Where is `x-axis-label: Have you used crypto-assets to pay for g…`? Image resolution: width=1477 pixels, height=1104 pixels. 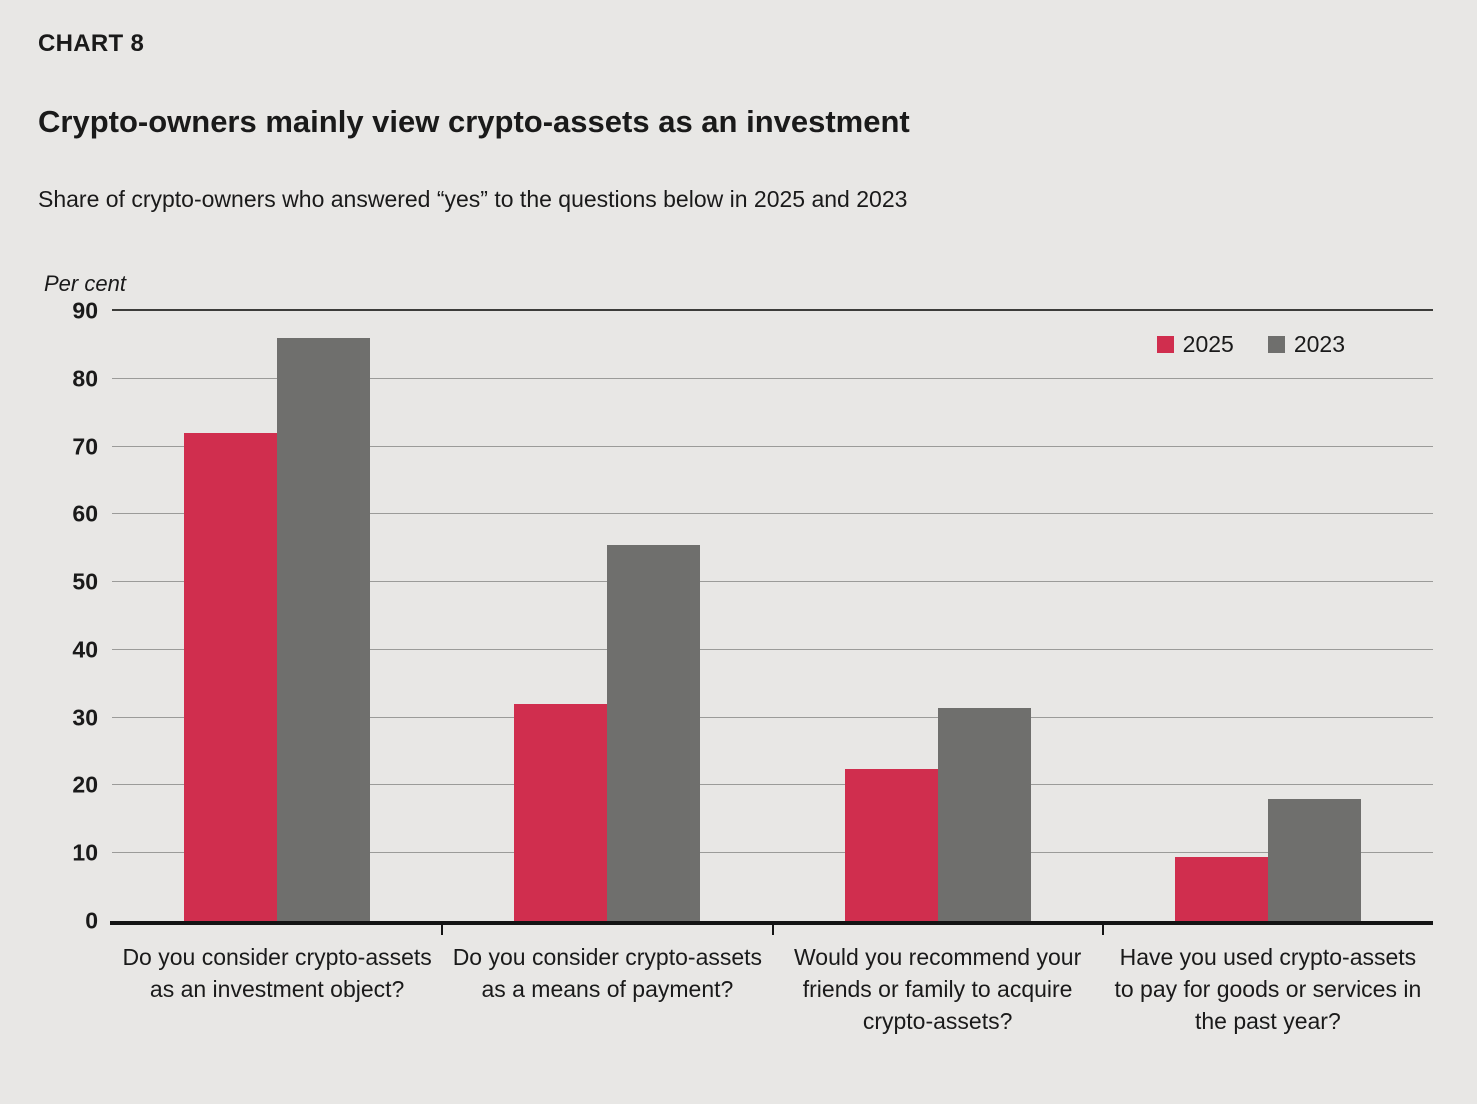 x-axis-label: Have you used crypto-assets to pay for g… is located at coordinates (1268, 989).